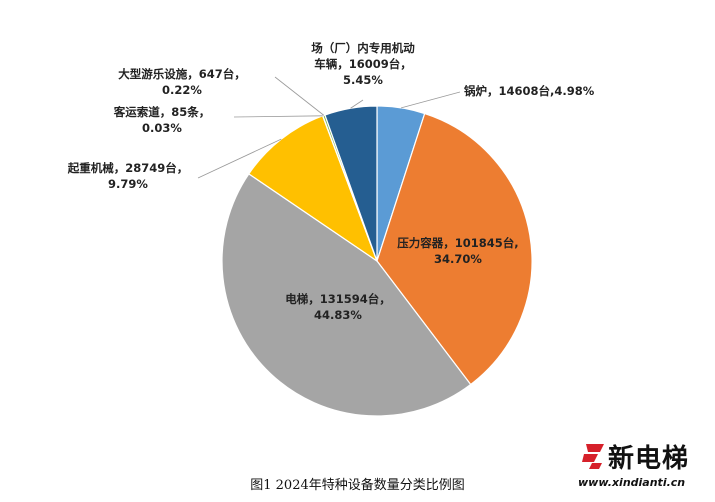 The height and width of the screenshot is (502, 715). I want to click on xindianti-logo-icon, so click(593, 456).